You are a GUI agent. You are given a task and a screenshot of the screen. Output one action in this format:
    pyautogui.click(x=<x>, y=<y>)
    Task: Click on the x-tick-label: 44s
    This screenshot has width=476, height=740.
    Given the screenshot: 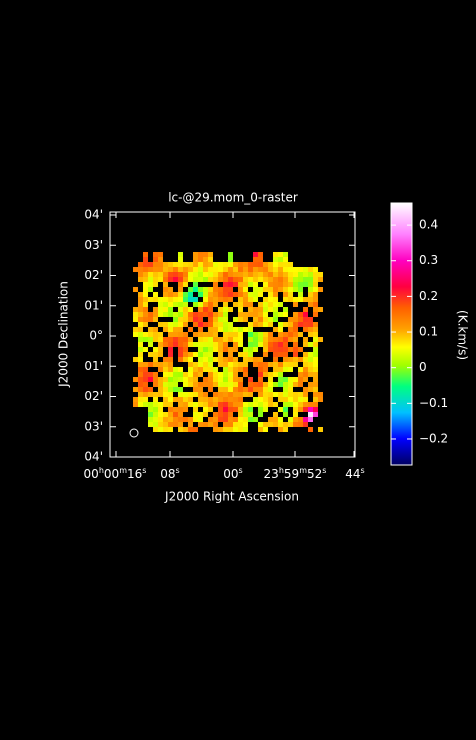 What is the action you would take?
    pyautogui.click(x=354, y=473)
    